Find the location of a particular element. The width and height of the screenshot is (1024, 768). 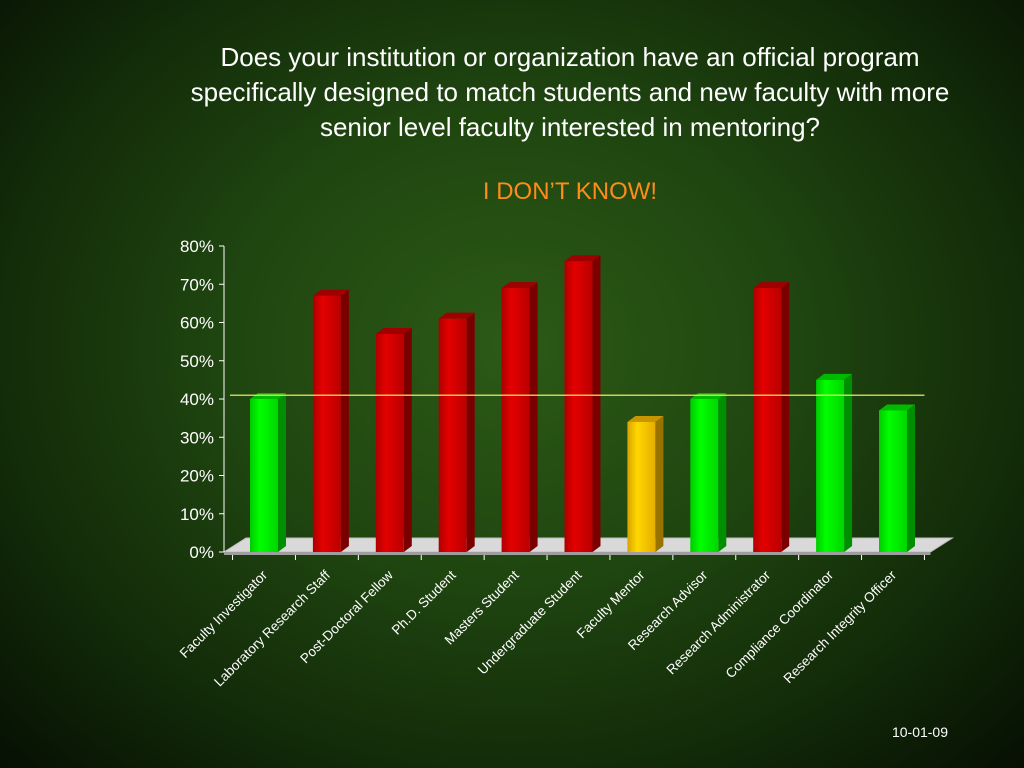

x-tick-label: Research Administrator is located at coordinates (718, 622).